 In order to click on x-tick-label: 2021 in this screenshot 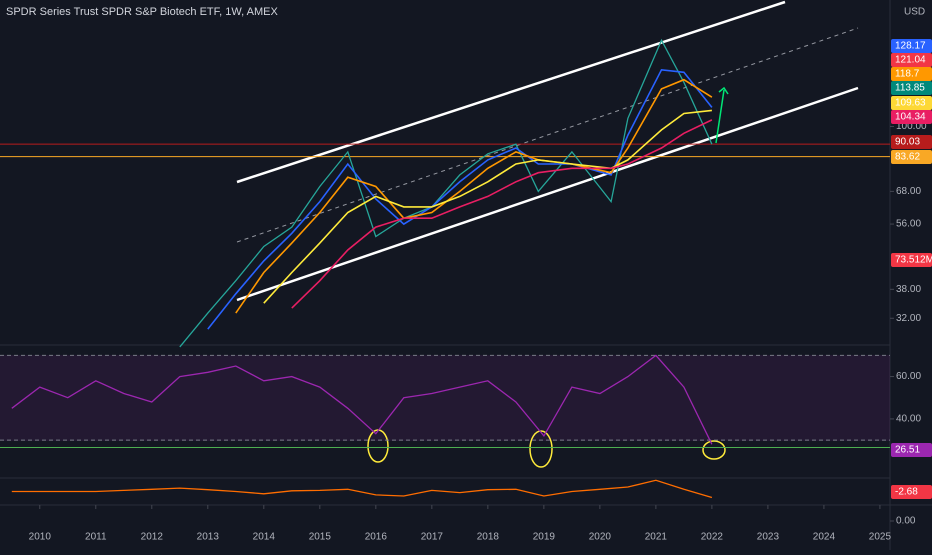, I will do `click(656, 537)`.